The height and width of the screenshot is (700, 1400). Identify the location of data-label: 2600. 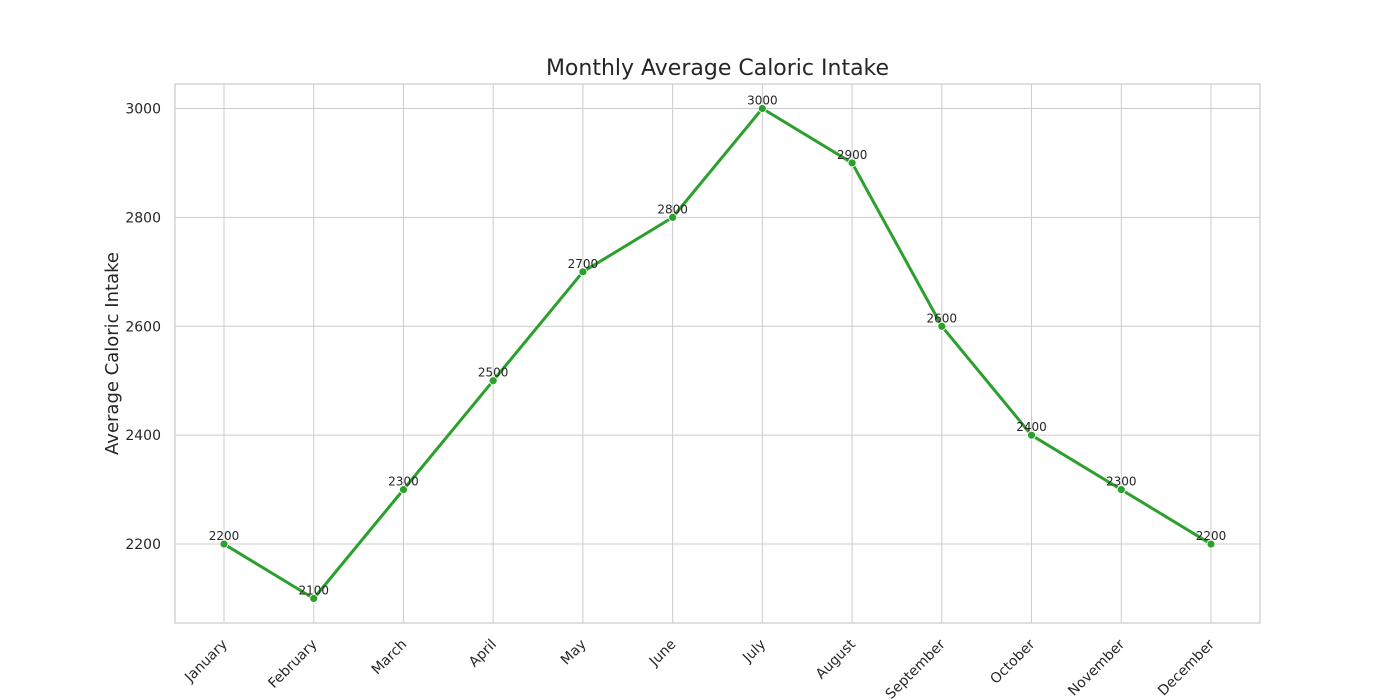
(942, 318).